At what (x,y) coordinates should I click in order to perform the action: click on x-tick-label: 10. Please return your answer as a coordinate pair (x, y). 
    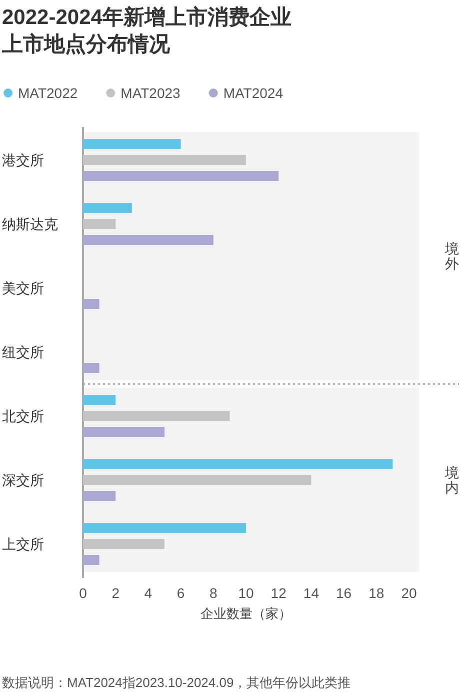
    Looking at the image, I should click on (246, 593).